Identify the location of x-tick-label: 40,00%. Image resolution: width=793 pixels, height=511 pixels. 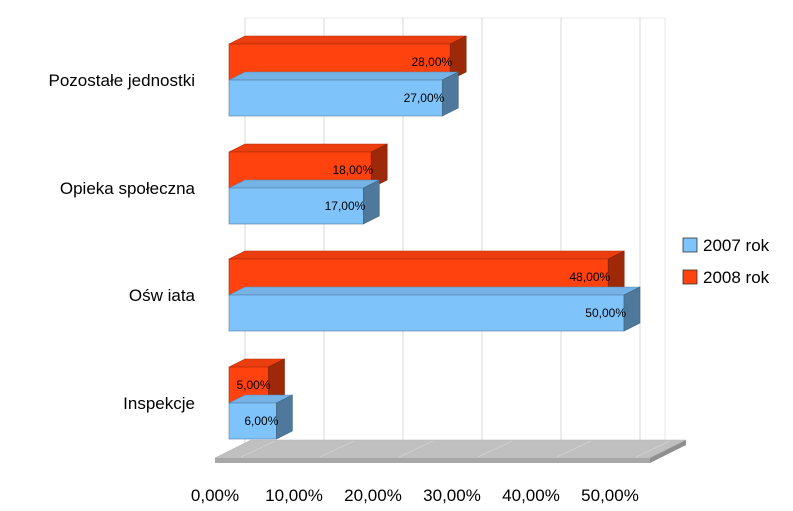
(531, 495).